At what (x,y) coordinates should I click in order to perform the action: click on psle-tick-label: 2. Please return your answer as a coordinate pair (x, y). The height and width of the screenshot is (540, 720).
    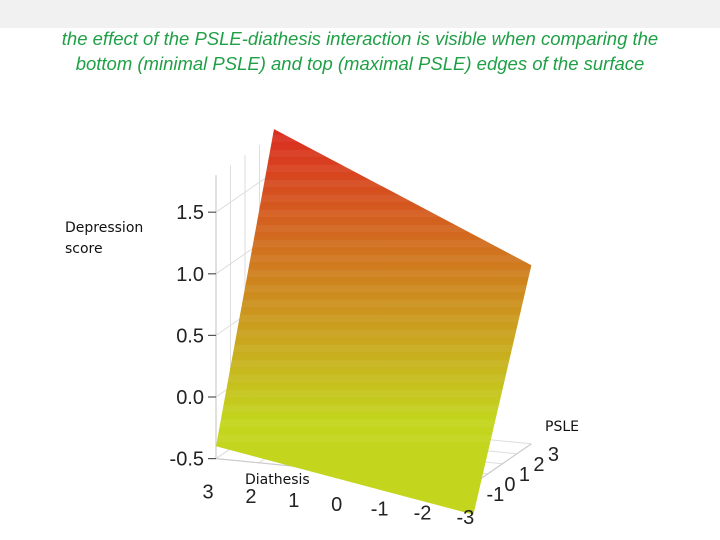
    Looking at the image, I should click on (538, 465).